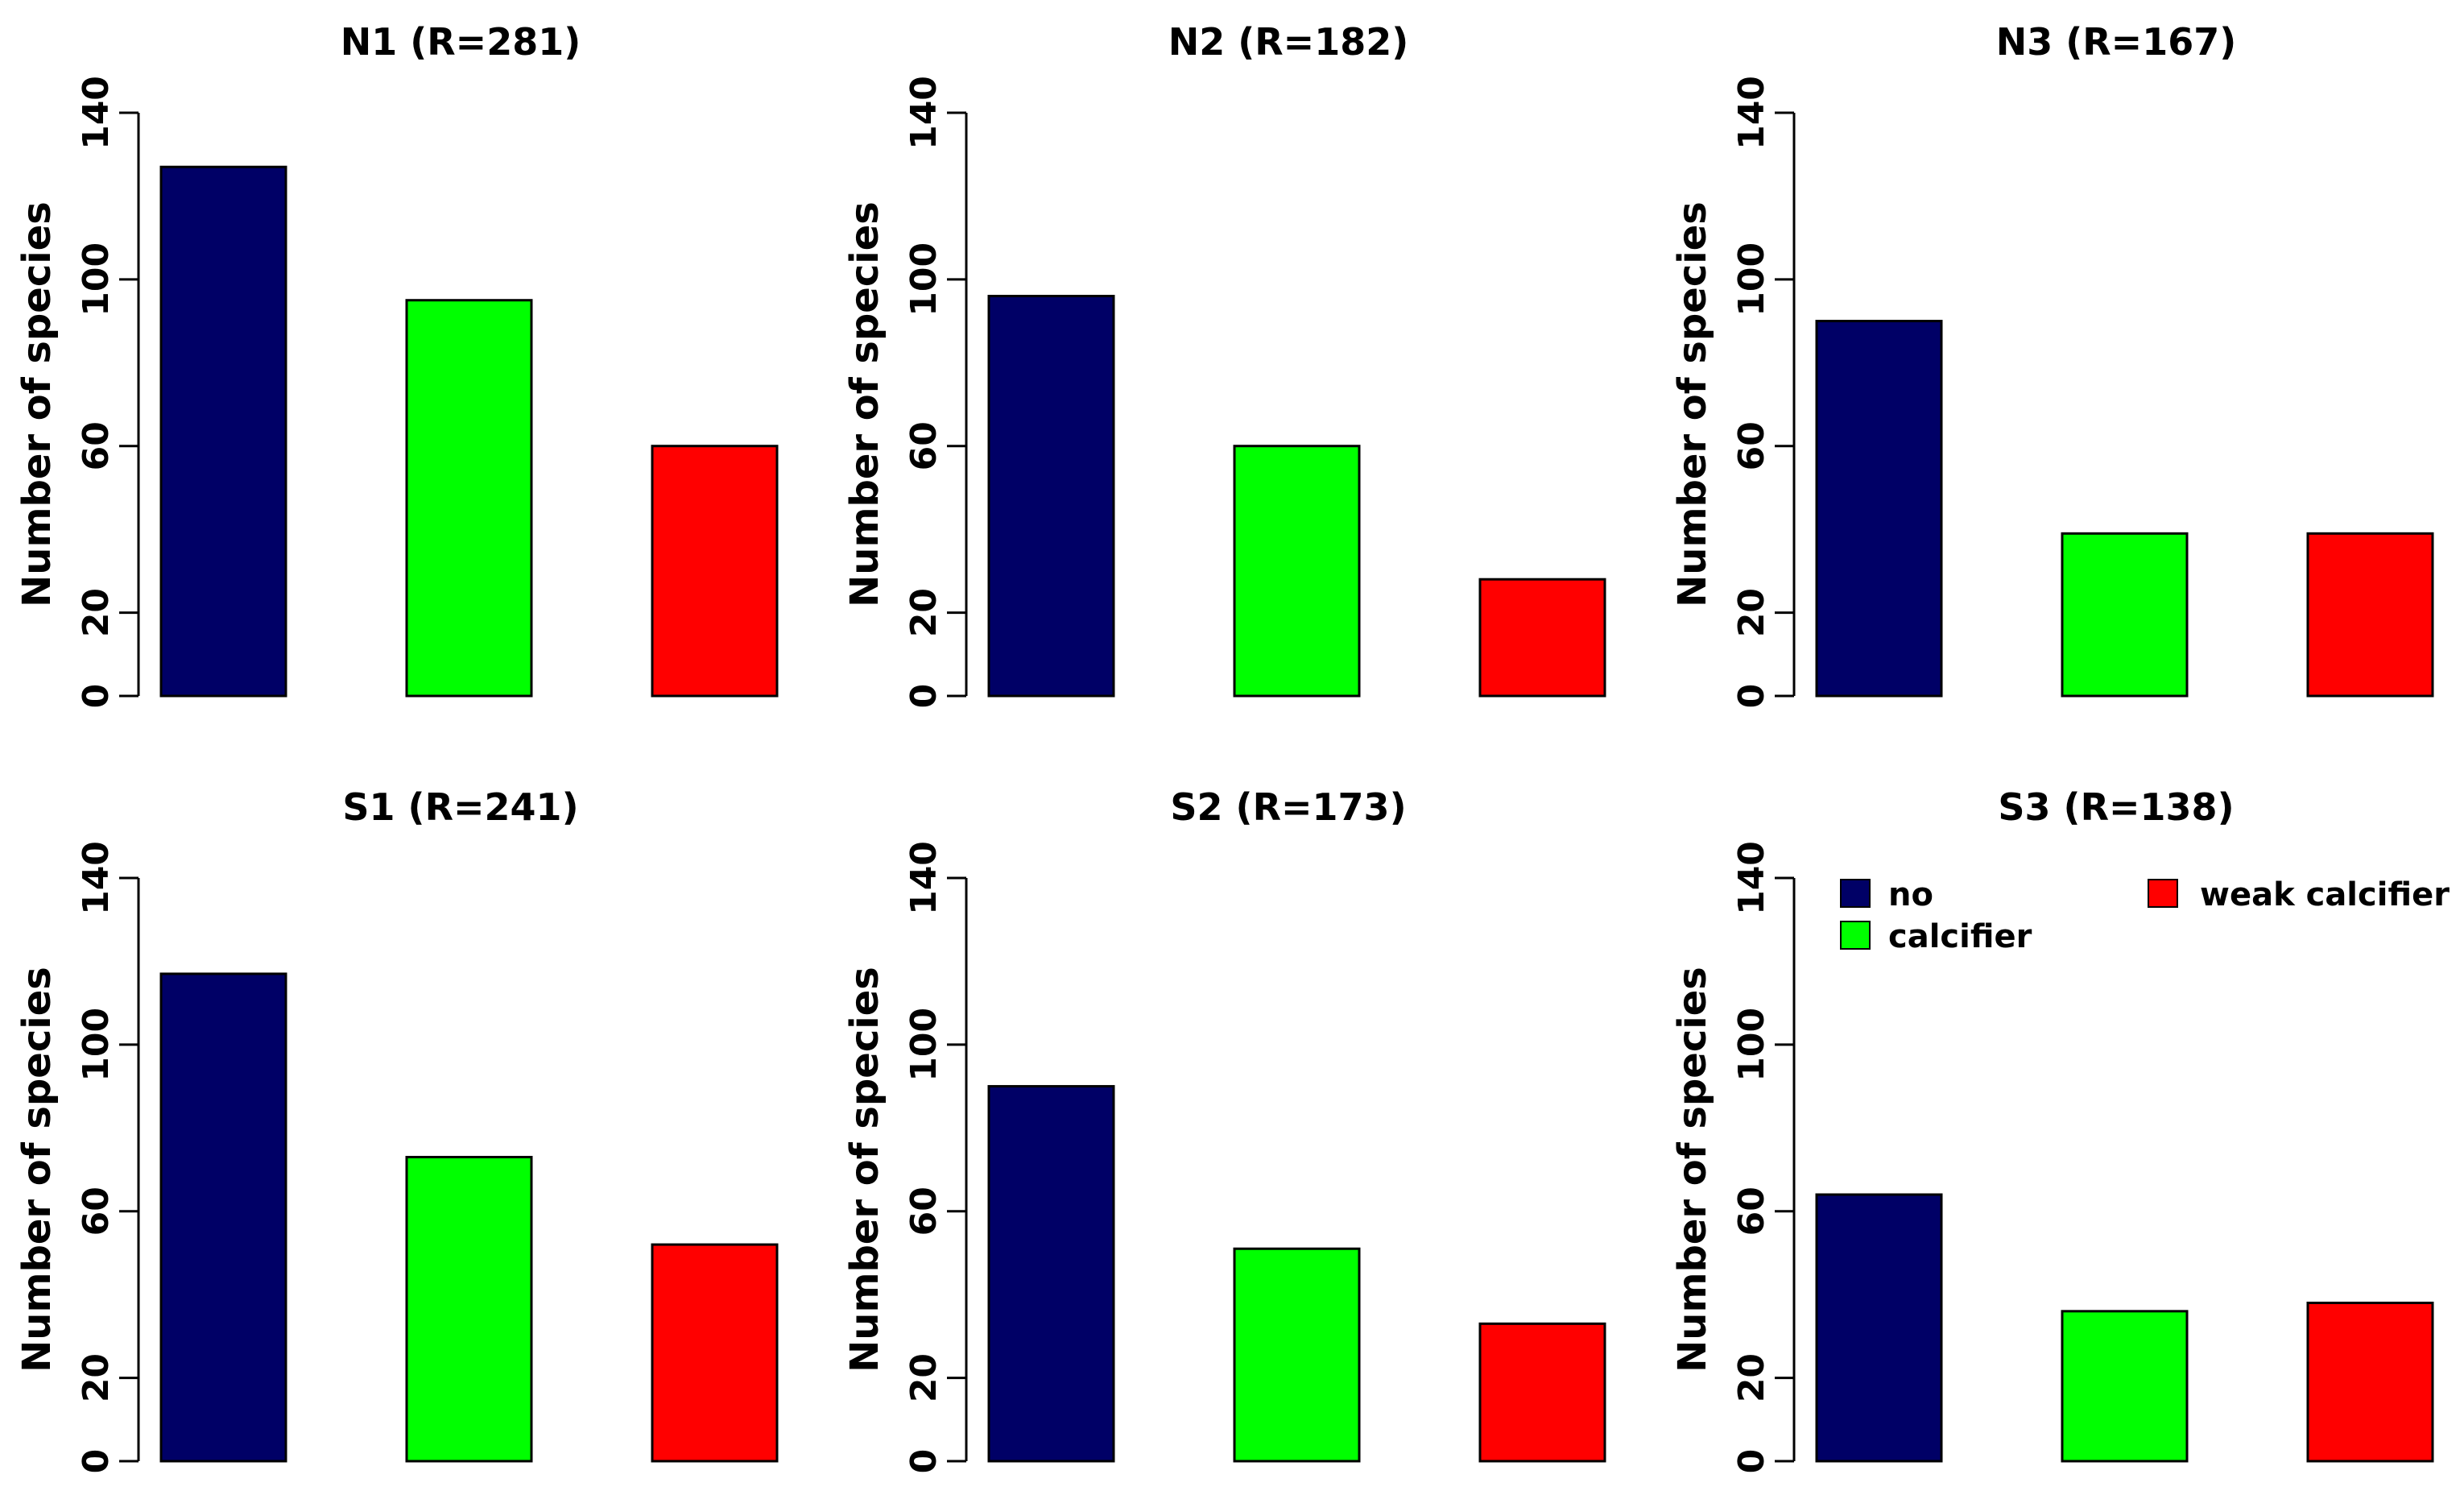  What do you see at coordinates (1224, 364) in the screenshot?
I see `panel-2: N2 (R=182) 0 20 60 100 140 Number of species` at bounding box center [1224, 364].